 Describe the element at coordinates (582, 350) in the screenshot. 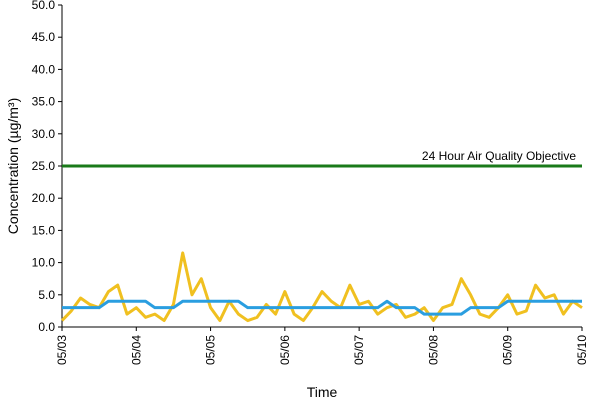

I see `x-tick-label: 05/10` at that location.